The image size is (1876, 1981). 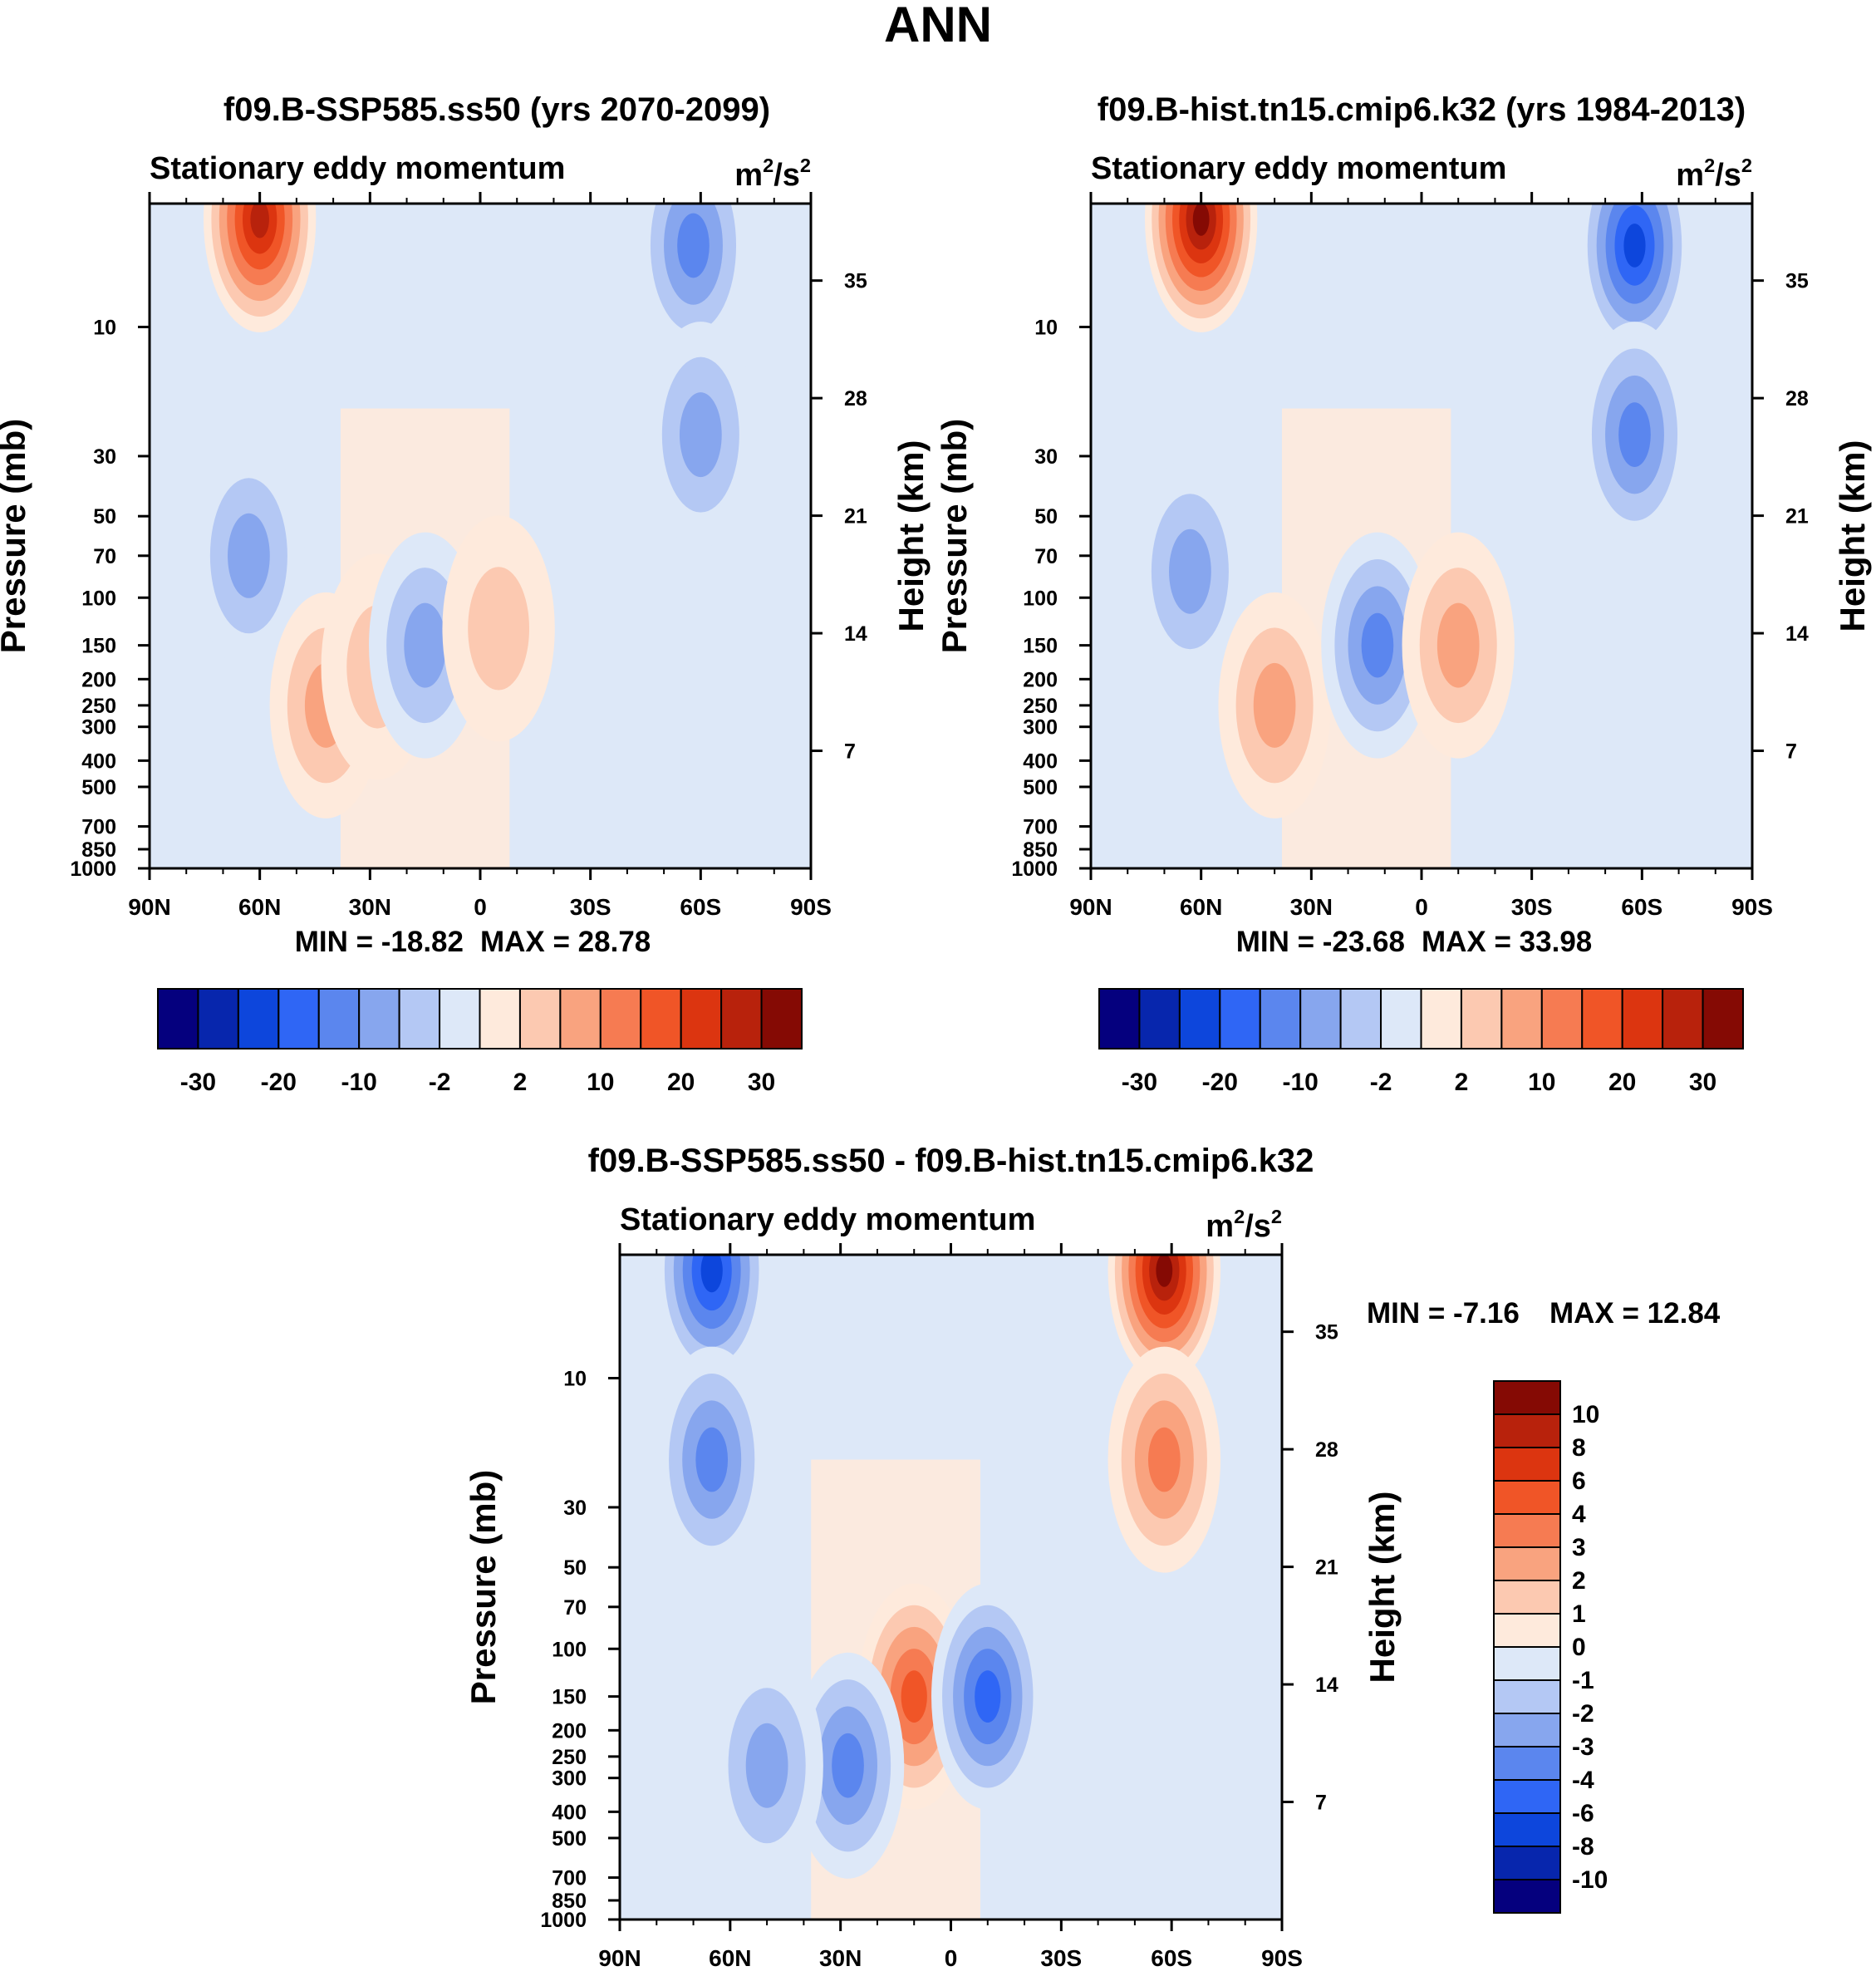 What do you see at coordinates (104, 516) in the screenshot?
I see `y-tick-label: 50` at bounding box center [104, 516].